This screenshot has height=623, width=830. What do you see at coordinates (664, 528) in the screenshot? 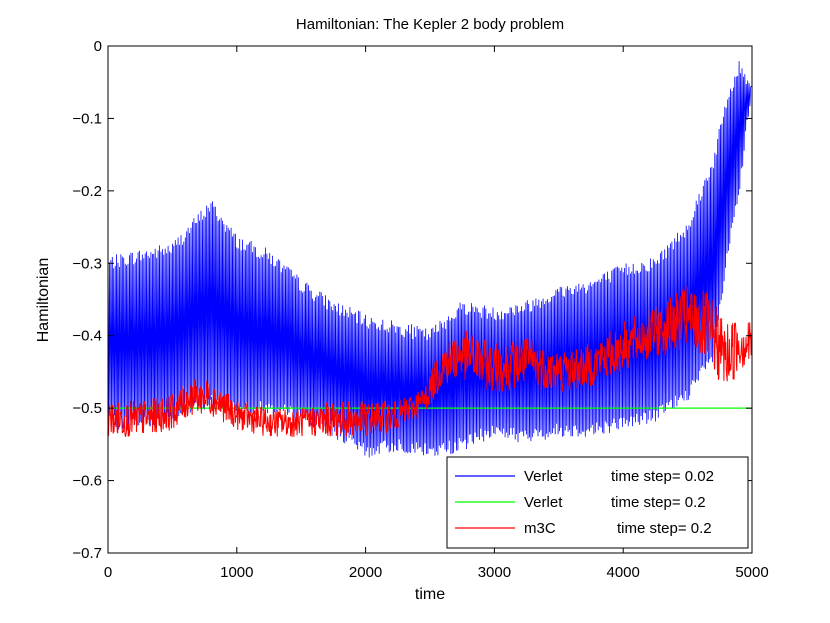
I see `legend-step-m3c: time step= 0.2` at bounding box center [664, 528].